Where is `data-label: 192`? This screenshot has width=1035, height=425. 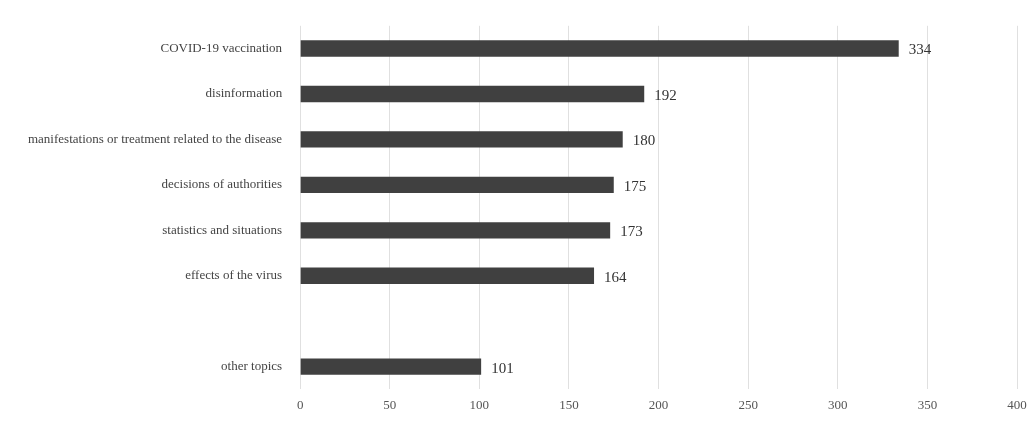 data-label: 192 is located at coordinates (665, 94).